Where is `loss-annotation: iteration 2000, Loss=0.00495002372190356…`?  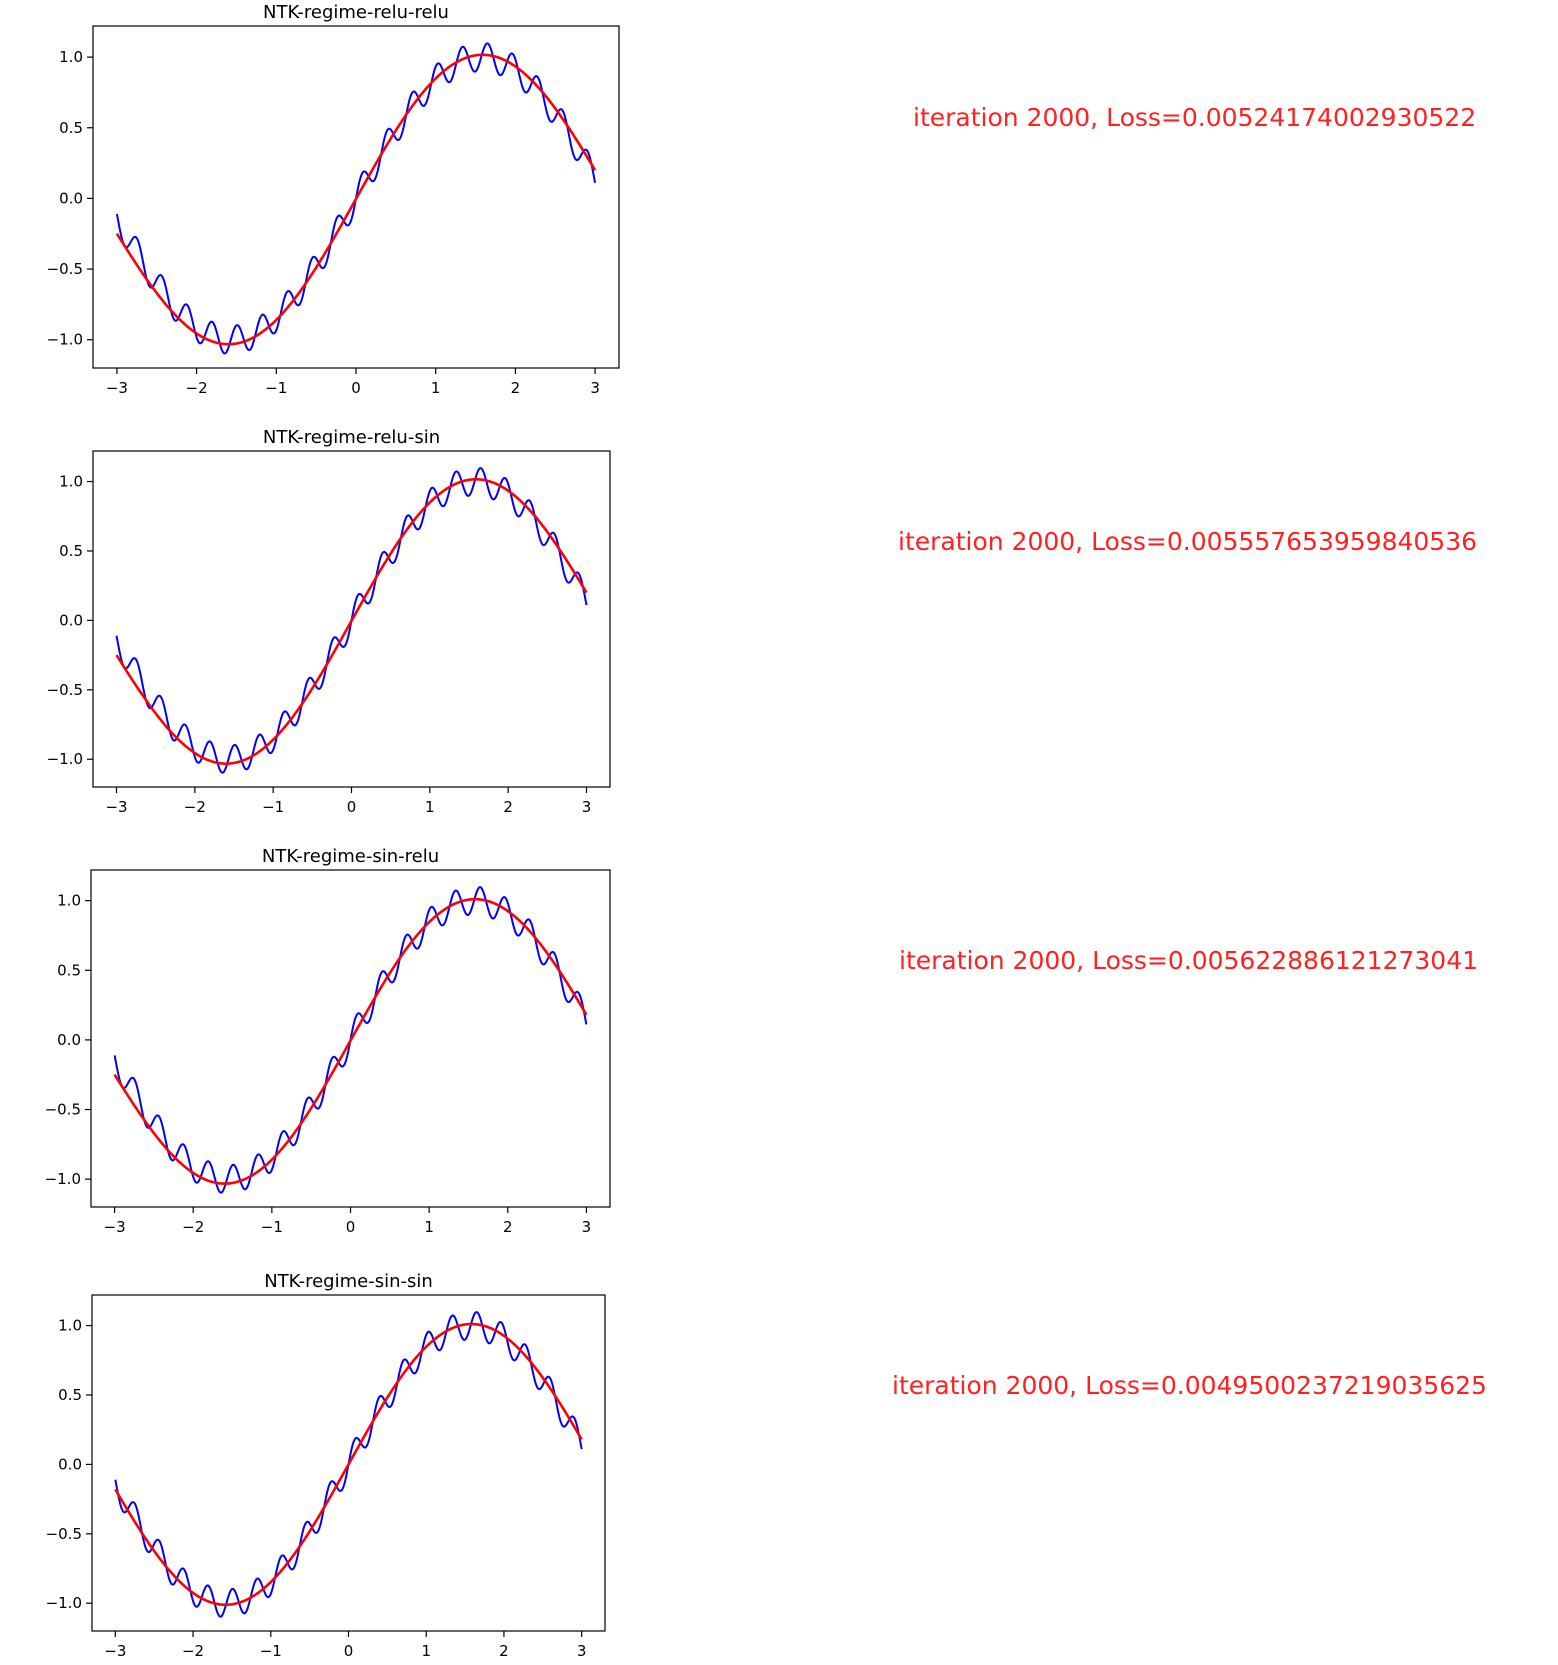 loss-annotation: iteration 2000, Loss=0.00495002372190356… is located at coordinates (1189, 1385).